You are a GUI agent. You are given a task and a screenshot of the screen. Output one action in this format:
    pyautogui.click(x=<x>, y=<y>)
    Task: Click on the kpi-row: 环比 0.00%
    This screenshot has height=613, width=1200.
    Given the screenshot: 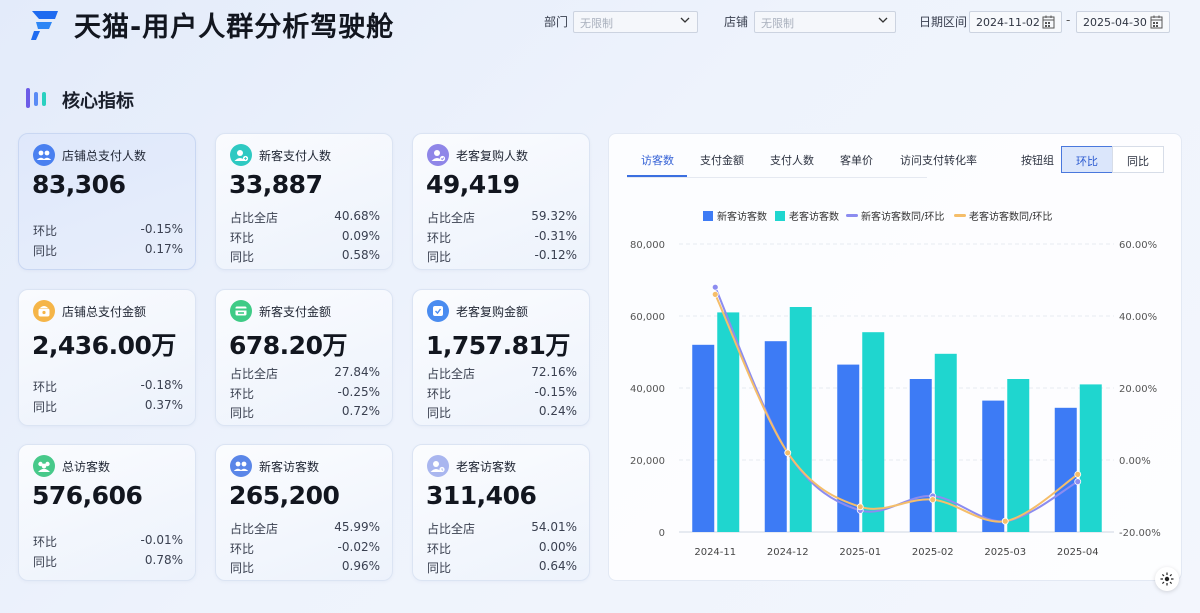 What is the action you would take?
    pyautogui.click(x=502, y=548)
    